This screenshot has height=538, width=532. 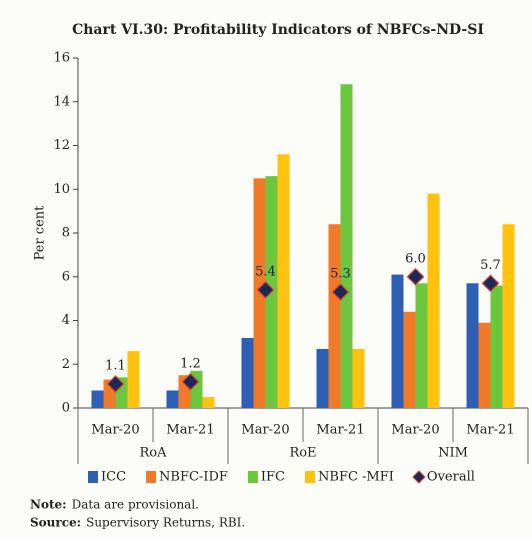 What do you see at coordinates (356, 477) in the screenshot?
I see `legend-label: NBFC -MFI` at bounding box center [356, 477].